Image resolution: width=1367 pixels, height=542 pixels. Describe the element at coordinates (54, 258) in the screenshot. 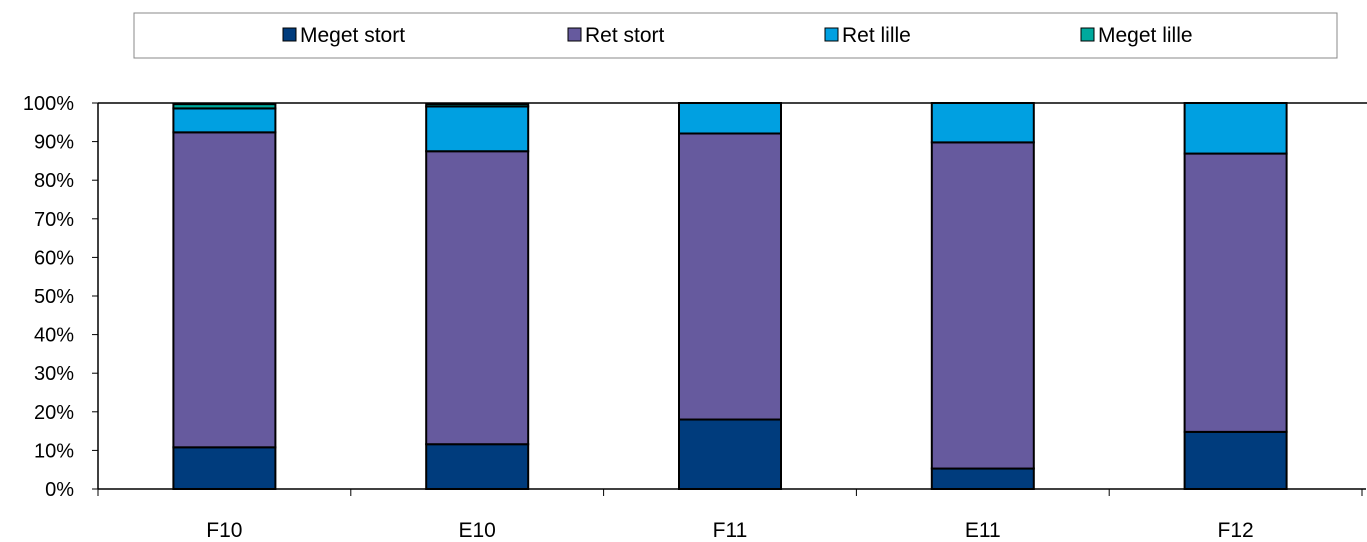

I see `y-tick-label: 60%` at that location.